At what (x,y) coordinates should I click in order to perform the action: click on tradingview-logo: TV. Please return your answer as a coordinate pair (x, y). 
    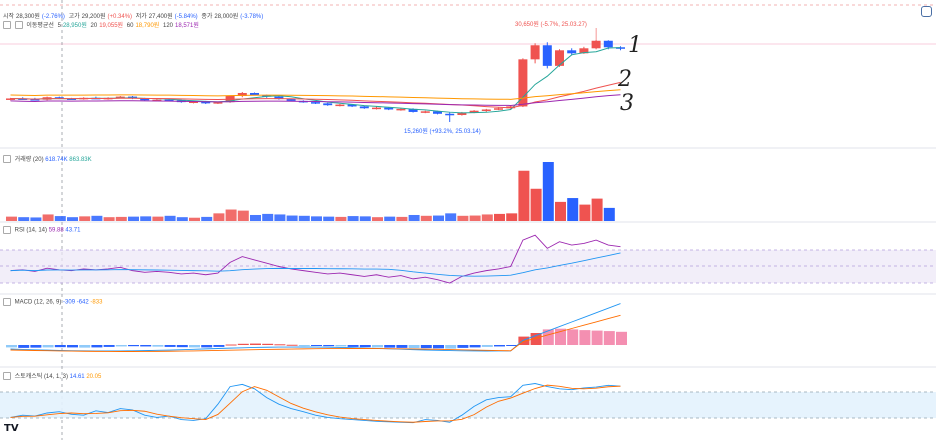
    Looking at the image, I should click on (11, 428).